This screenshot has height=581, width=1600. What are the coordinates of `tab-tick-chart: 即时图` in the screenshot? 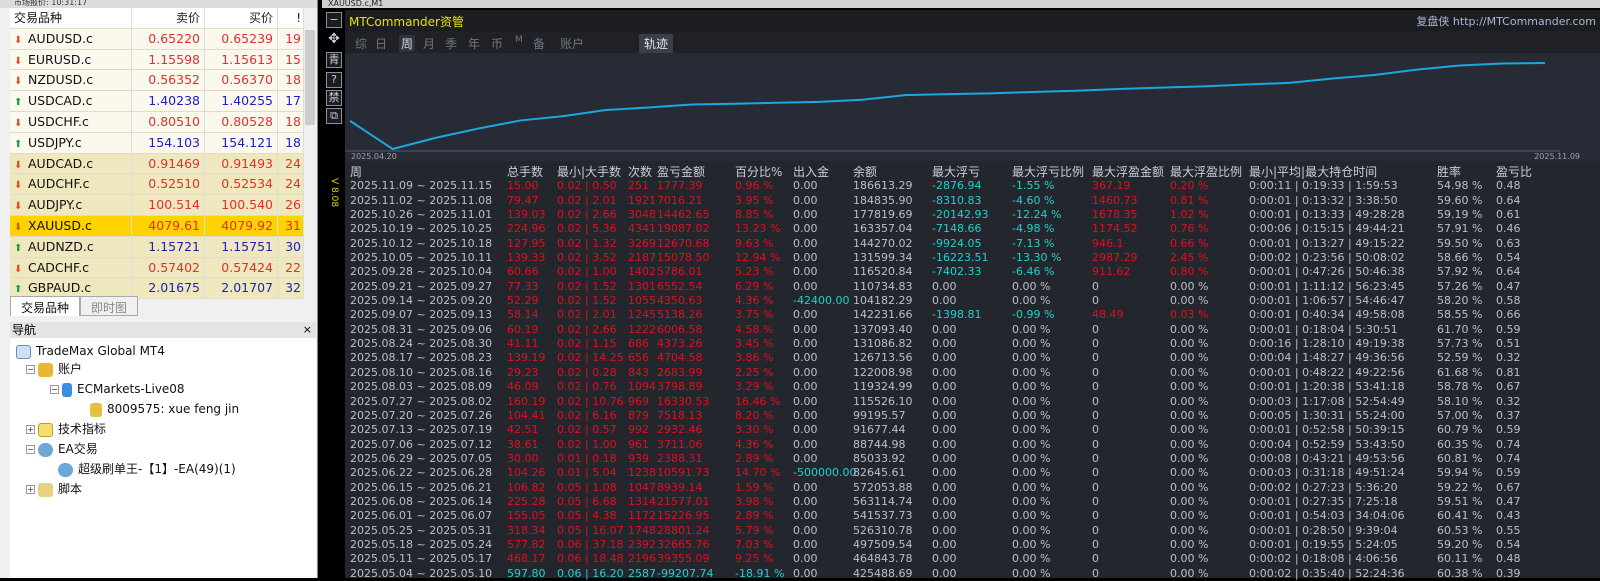 It's located at (109, 306).